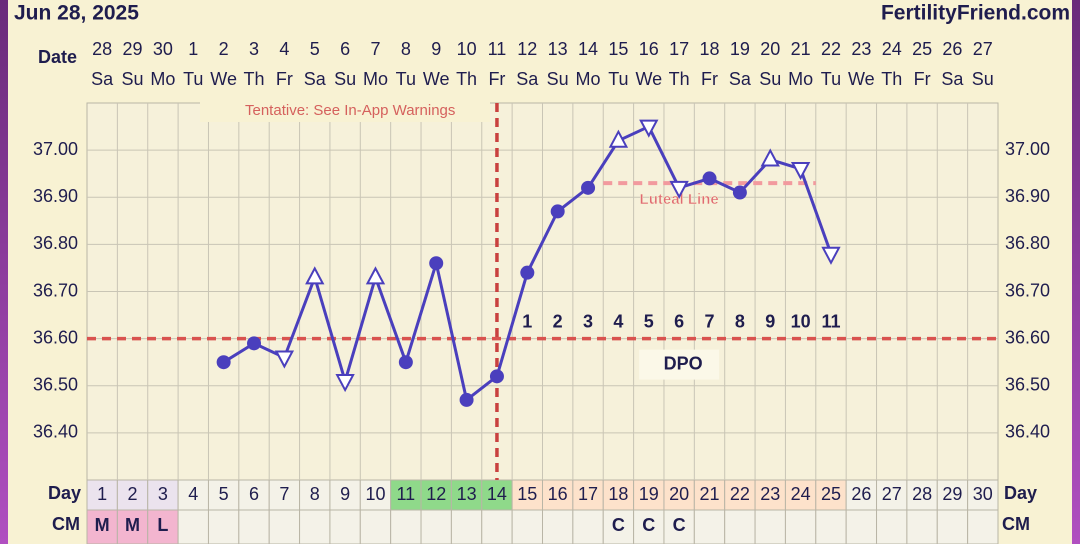  Describe the element at coordinates (710, 494) in the screenshot. I see `day-number: 21` at that location.